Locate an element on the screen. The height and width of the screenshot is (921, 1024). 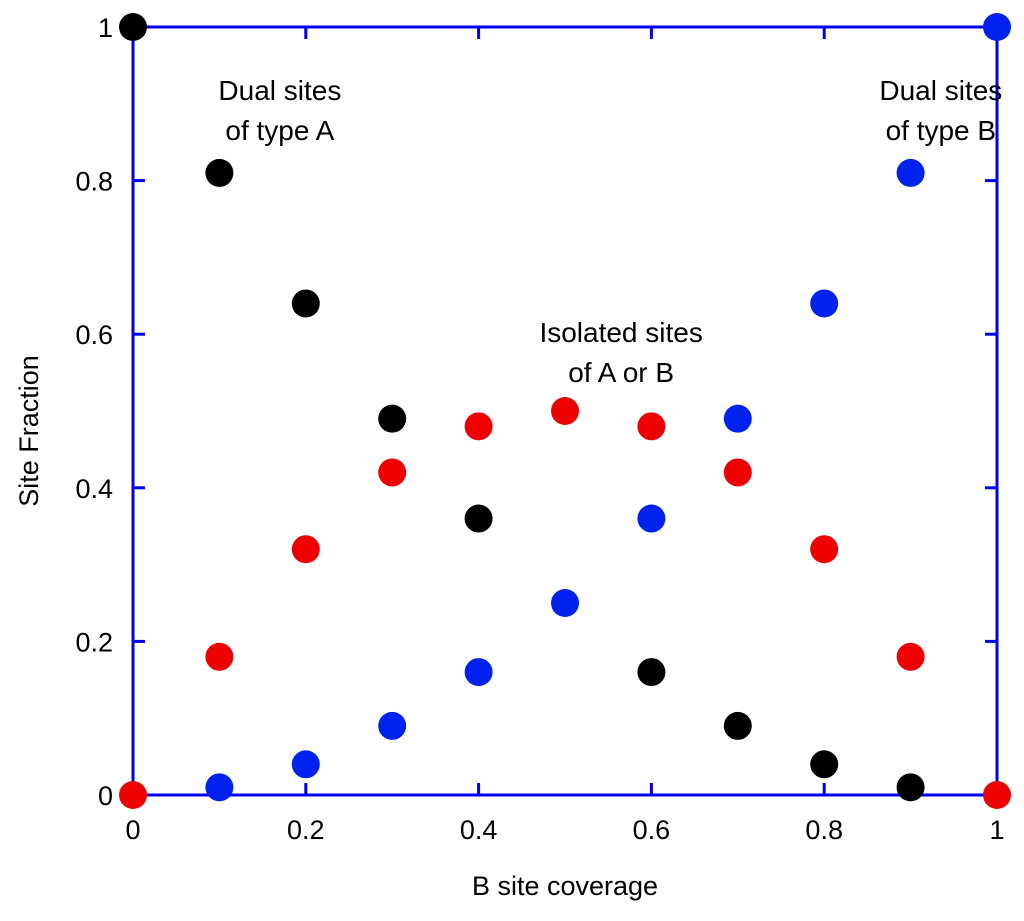
y-tick-label: 0.8 is located at coordinates (94, 182).